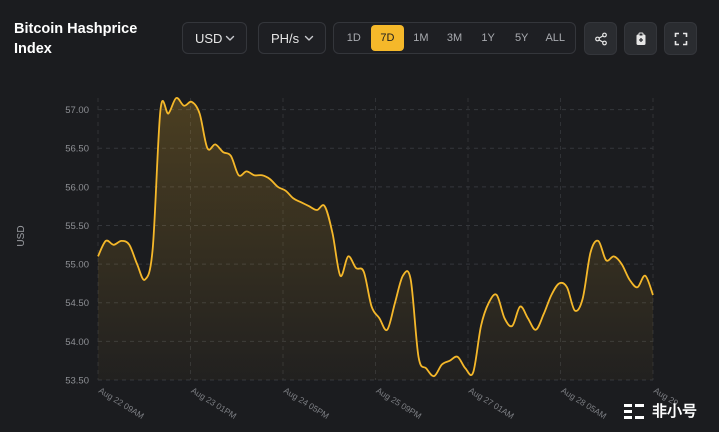 The height and width of the screenshot is (432, 719). Describe the element at coordinates (583, 403) in the screenshot. I see `x-tick-label: Aug 28 05AM` at that location.